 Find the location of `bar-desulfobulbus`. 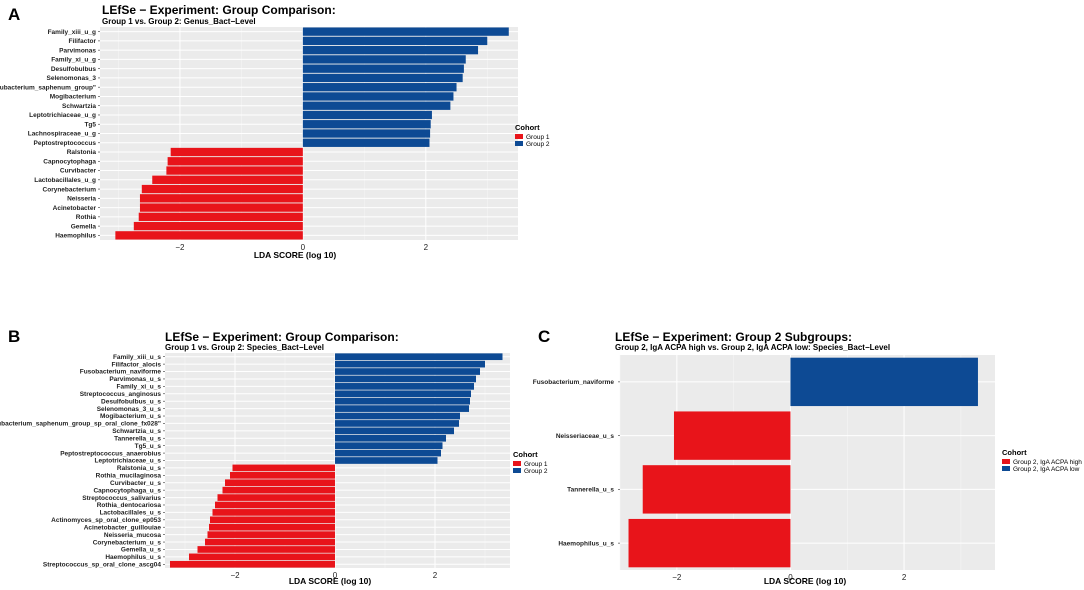

bar-desulfobulbus is located at coordinates (383, 68).